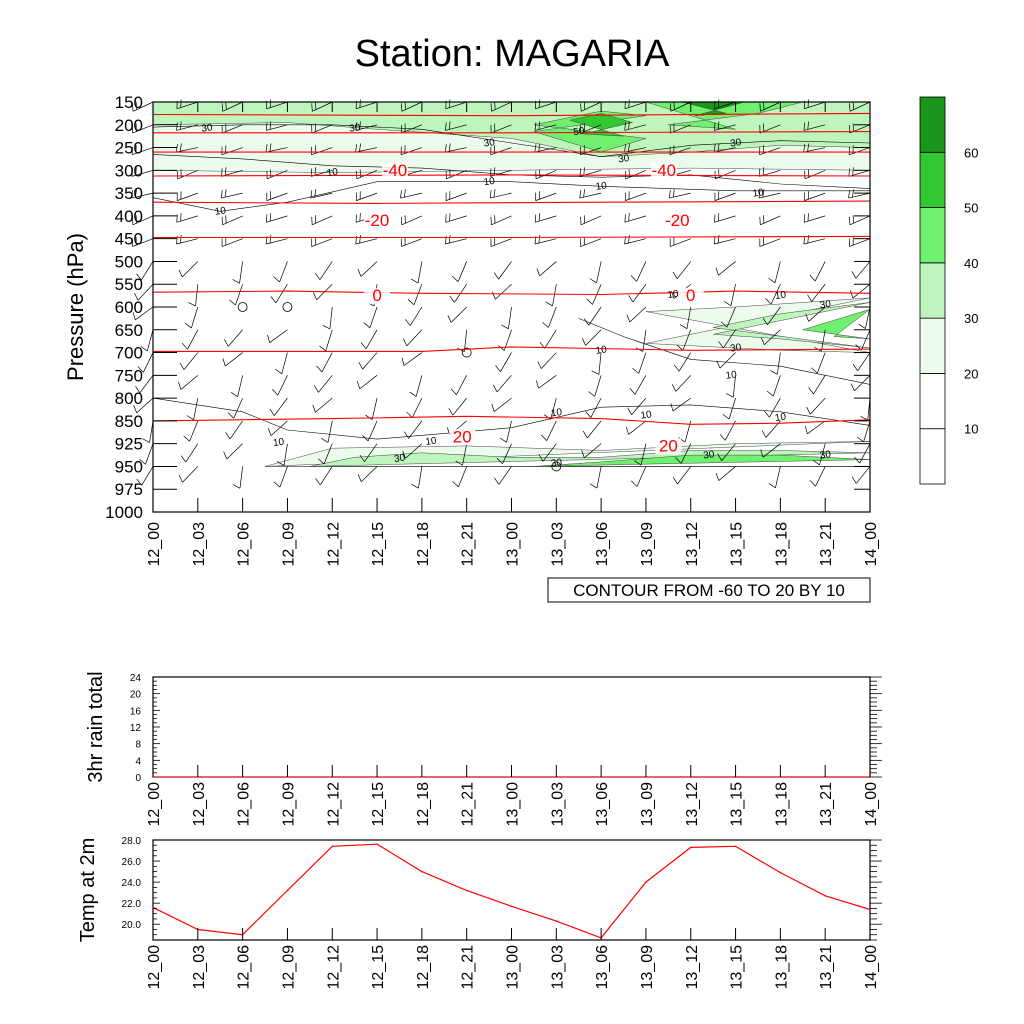 This screenshot has width=1024, height=1024. I want to click on isotherm-label: -20, so click(677, 220).